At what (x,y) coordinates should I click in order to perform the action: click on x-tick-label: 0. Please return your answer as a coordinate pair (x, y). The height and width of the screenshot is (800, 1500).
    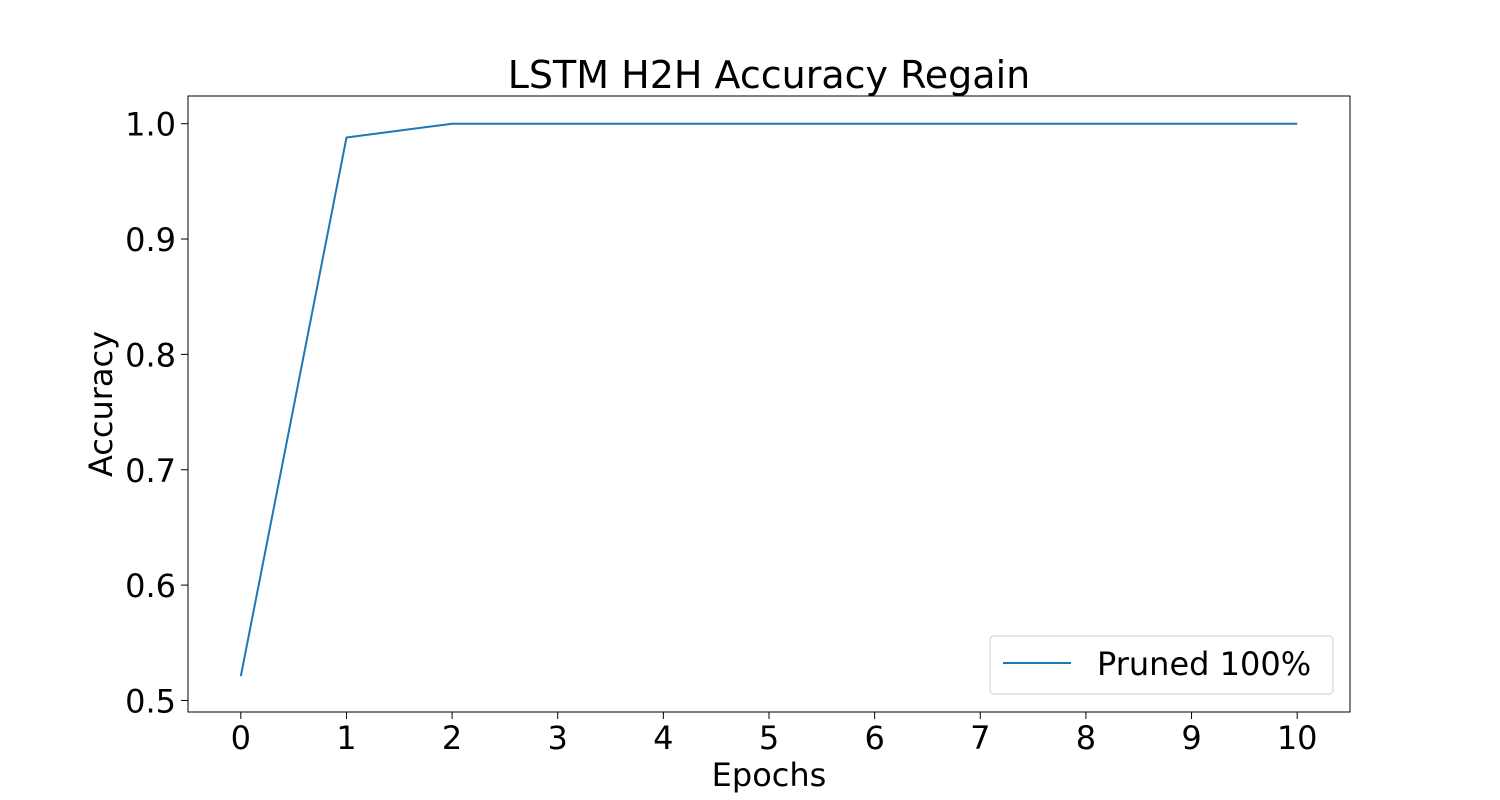
    Looking at the image, I should click on (241, 738).